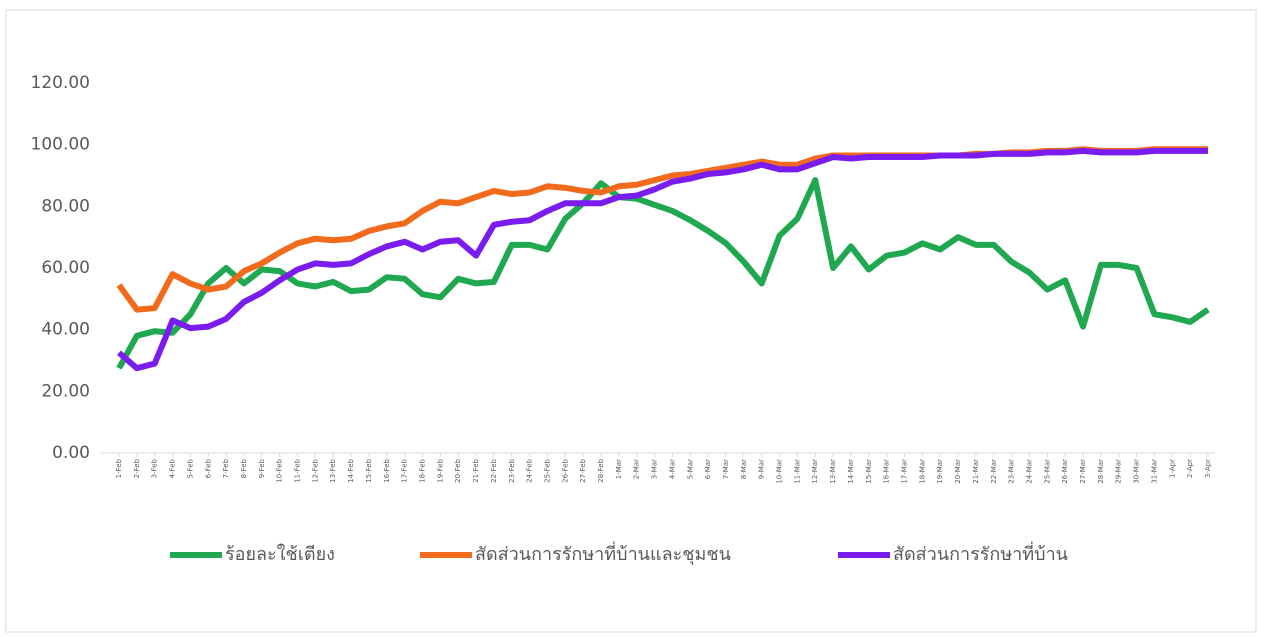 Image resolution: width=1264 pixels, height=637 pixels. I want to click on x-tick-label: 5-Mar, so click(690, 469).